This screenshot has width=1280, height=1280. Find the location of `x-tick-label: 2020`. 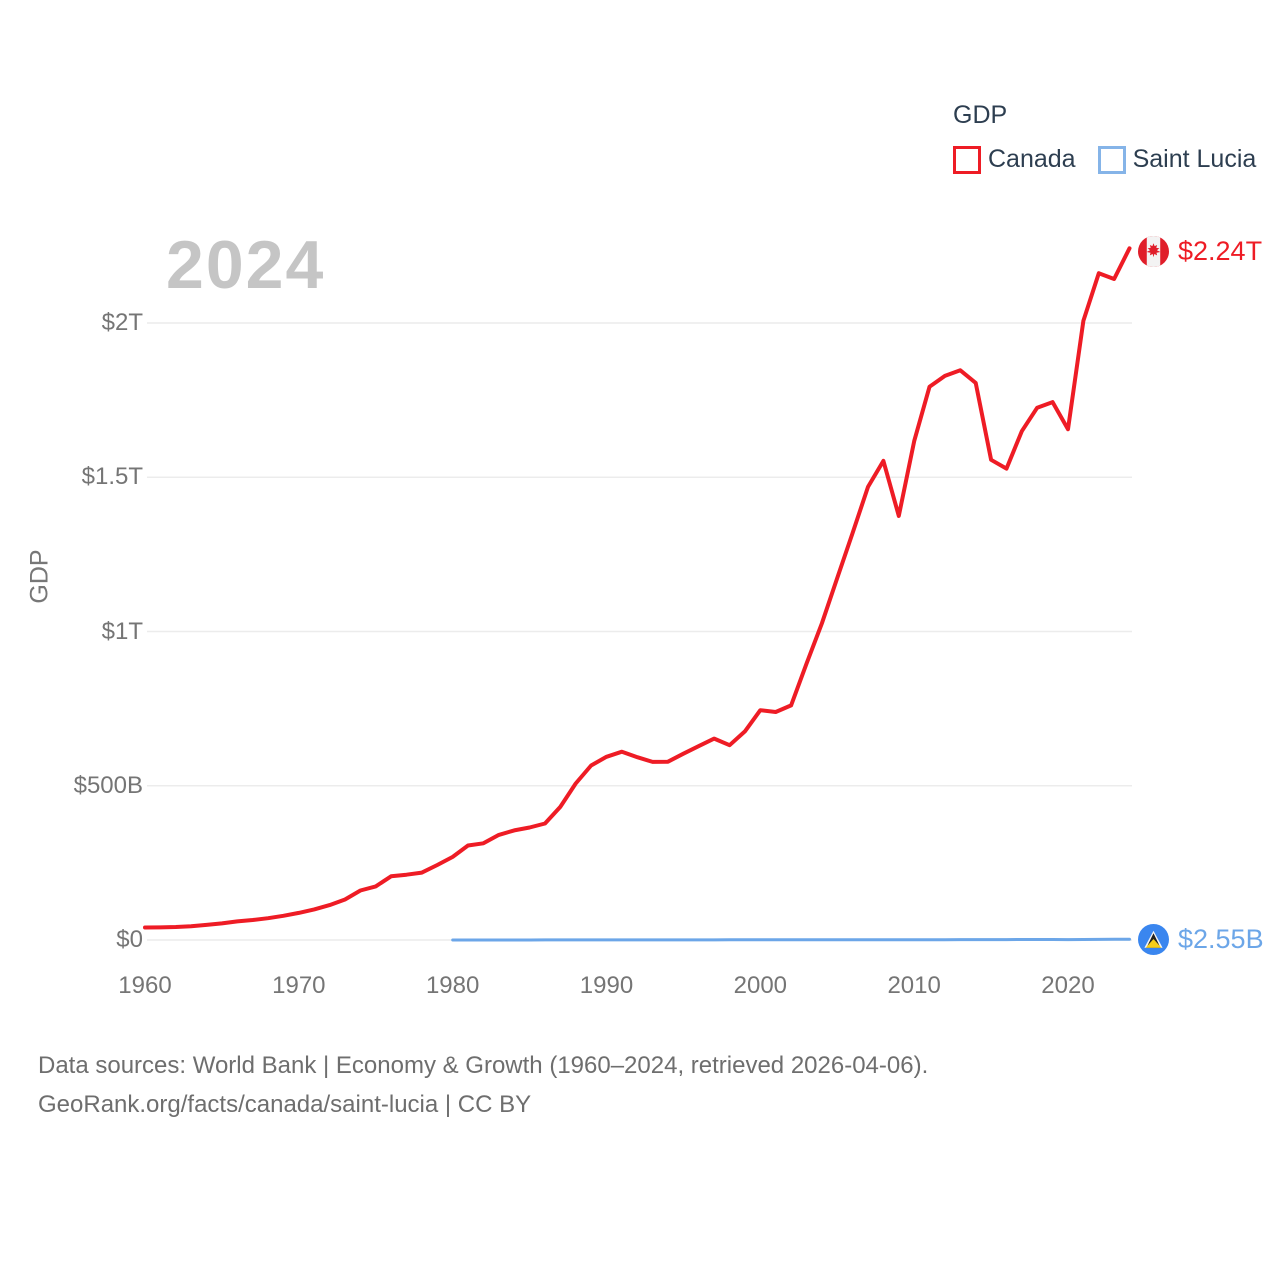

x-tick-label: 2020 is located at coordinates (1068, 985).